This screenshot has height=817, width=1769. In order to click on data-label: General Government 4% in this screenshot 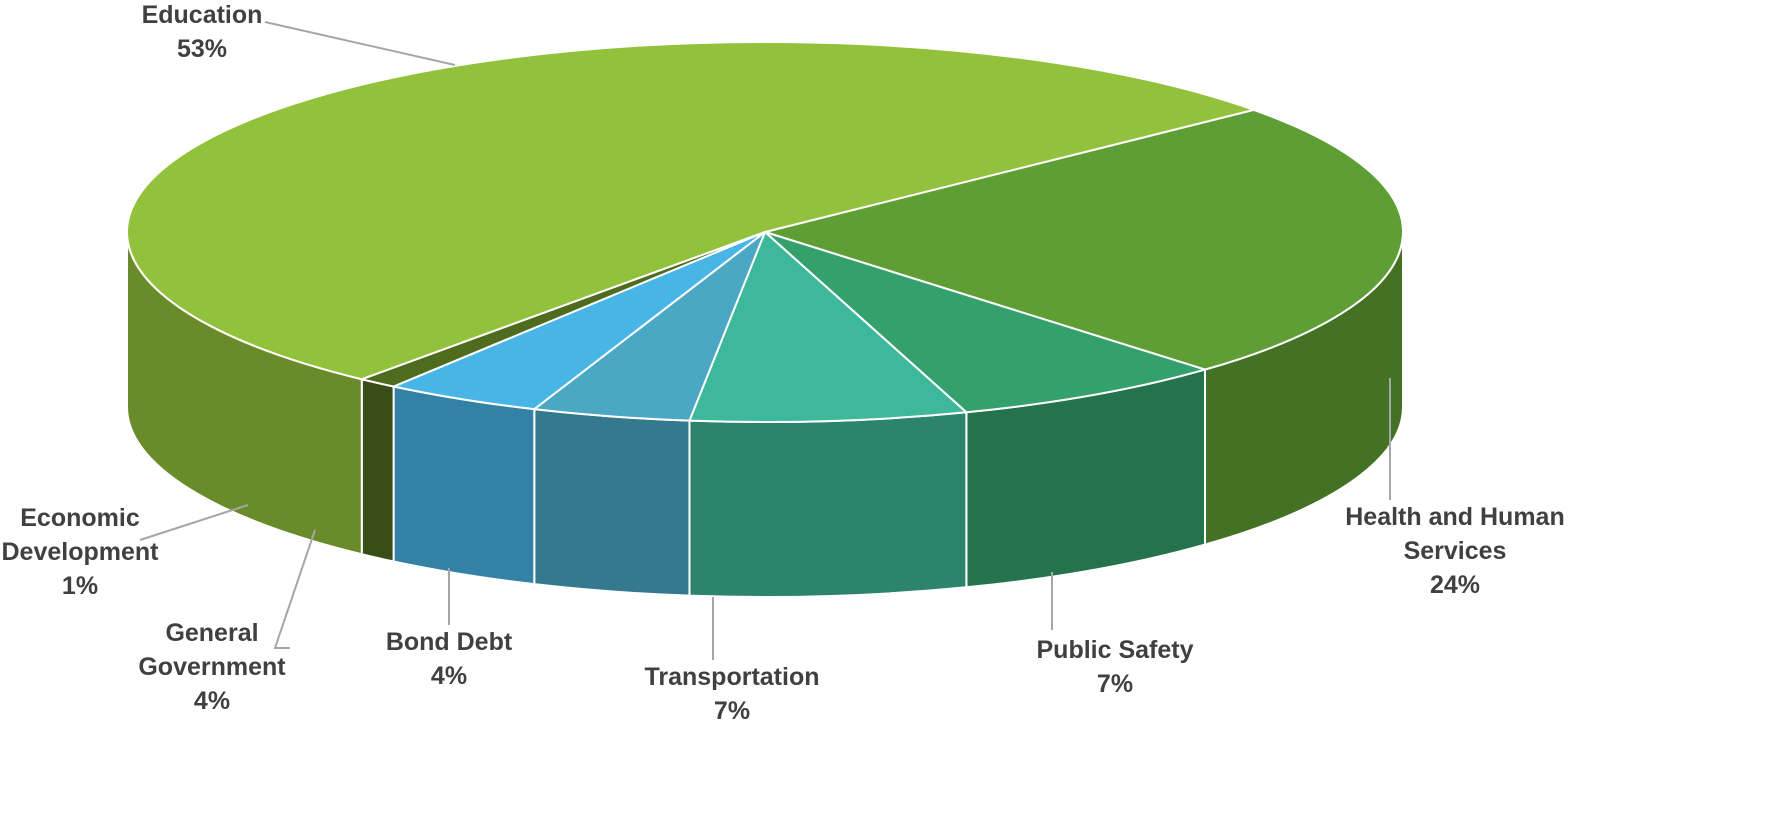, I will do `click(212, 667)`.